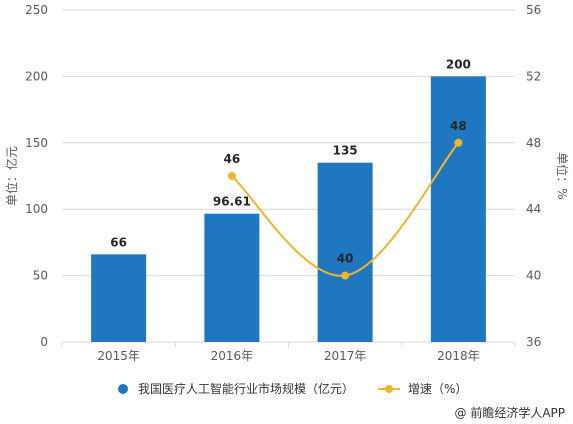 The height and width of the screenshot is (424, 573). Describe the element at coordinates (11, 176) in the screenshot. I see `left-axis-title: 单位：亿元` at that location.